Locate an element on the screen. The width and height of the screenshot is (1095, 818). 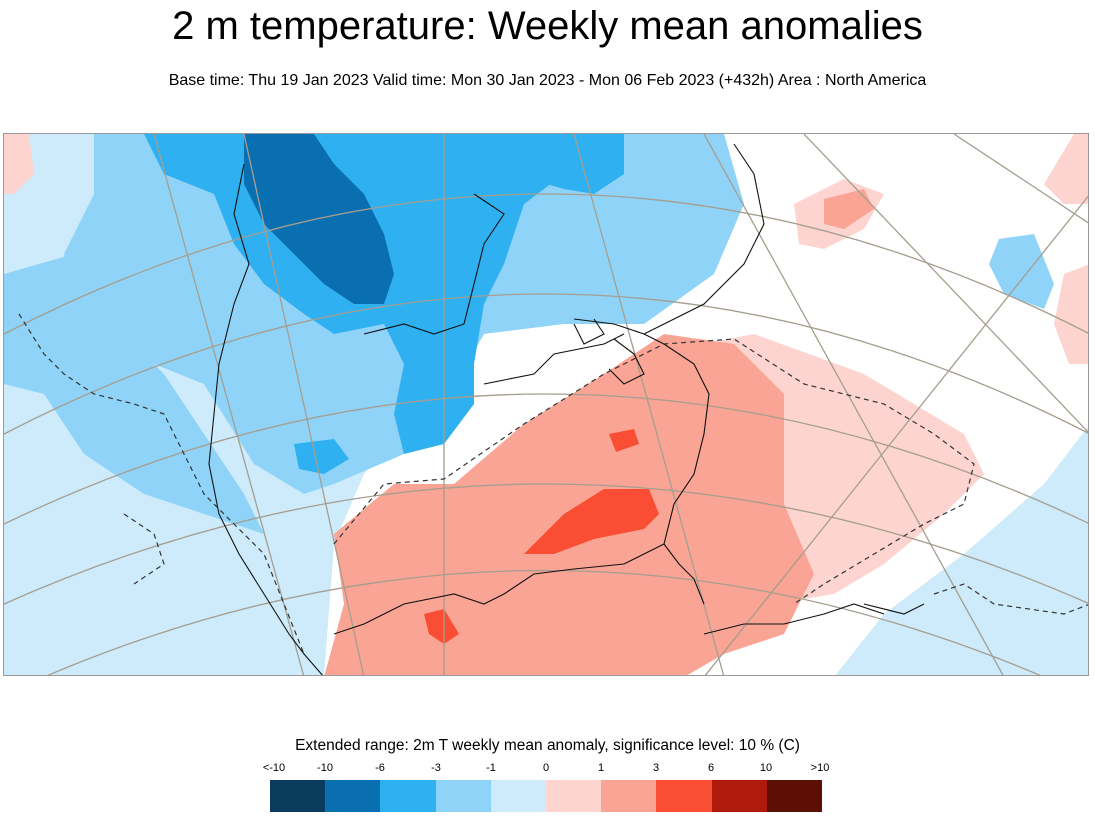
anomaly-region-light-blue-pacific is located at coordinates (89, 624).